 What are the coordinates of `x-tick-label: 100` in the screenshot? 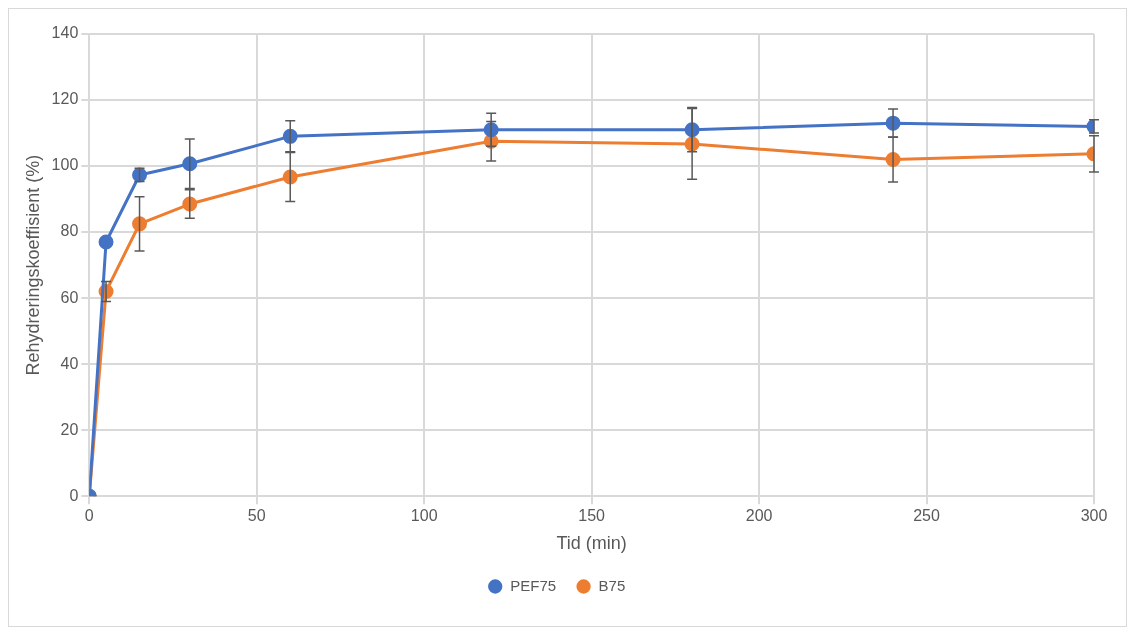 It's located at (424, 516).